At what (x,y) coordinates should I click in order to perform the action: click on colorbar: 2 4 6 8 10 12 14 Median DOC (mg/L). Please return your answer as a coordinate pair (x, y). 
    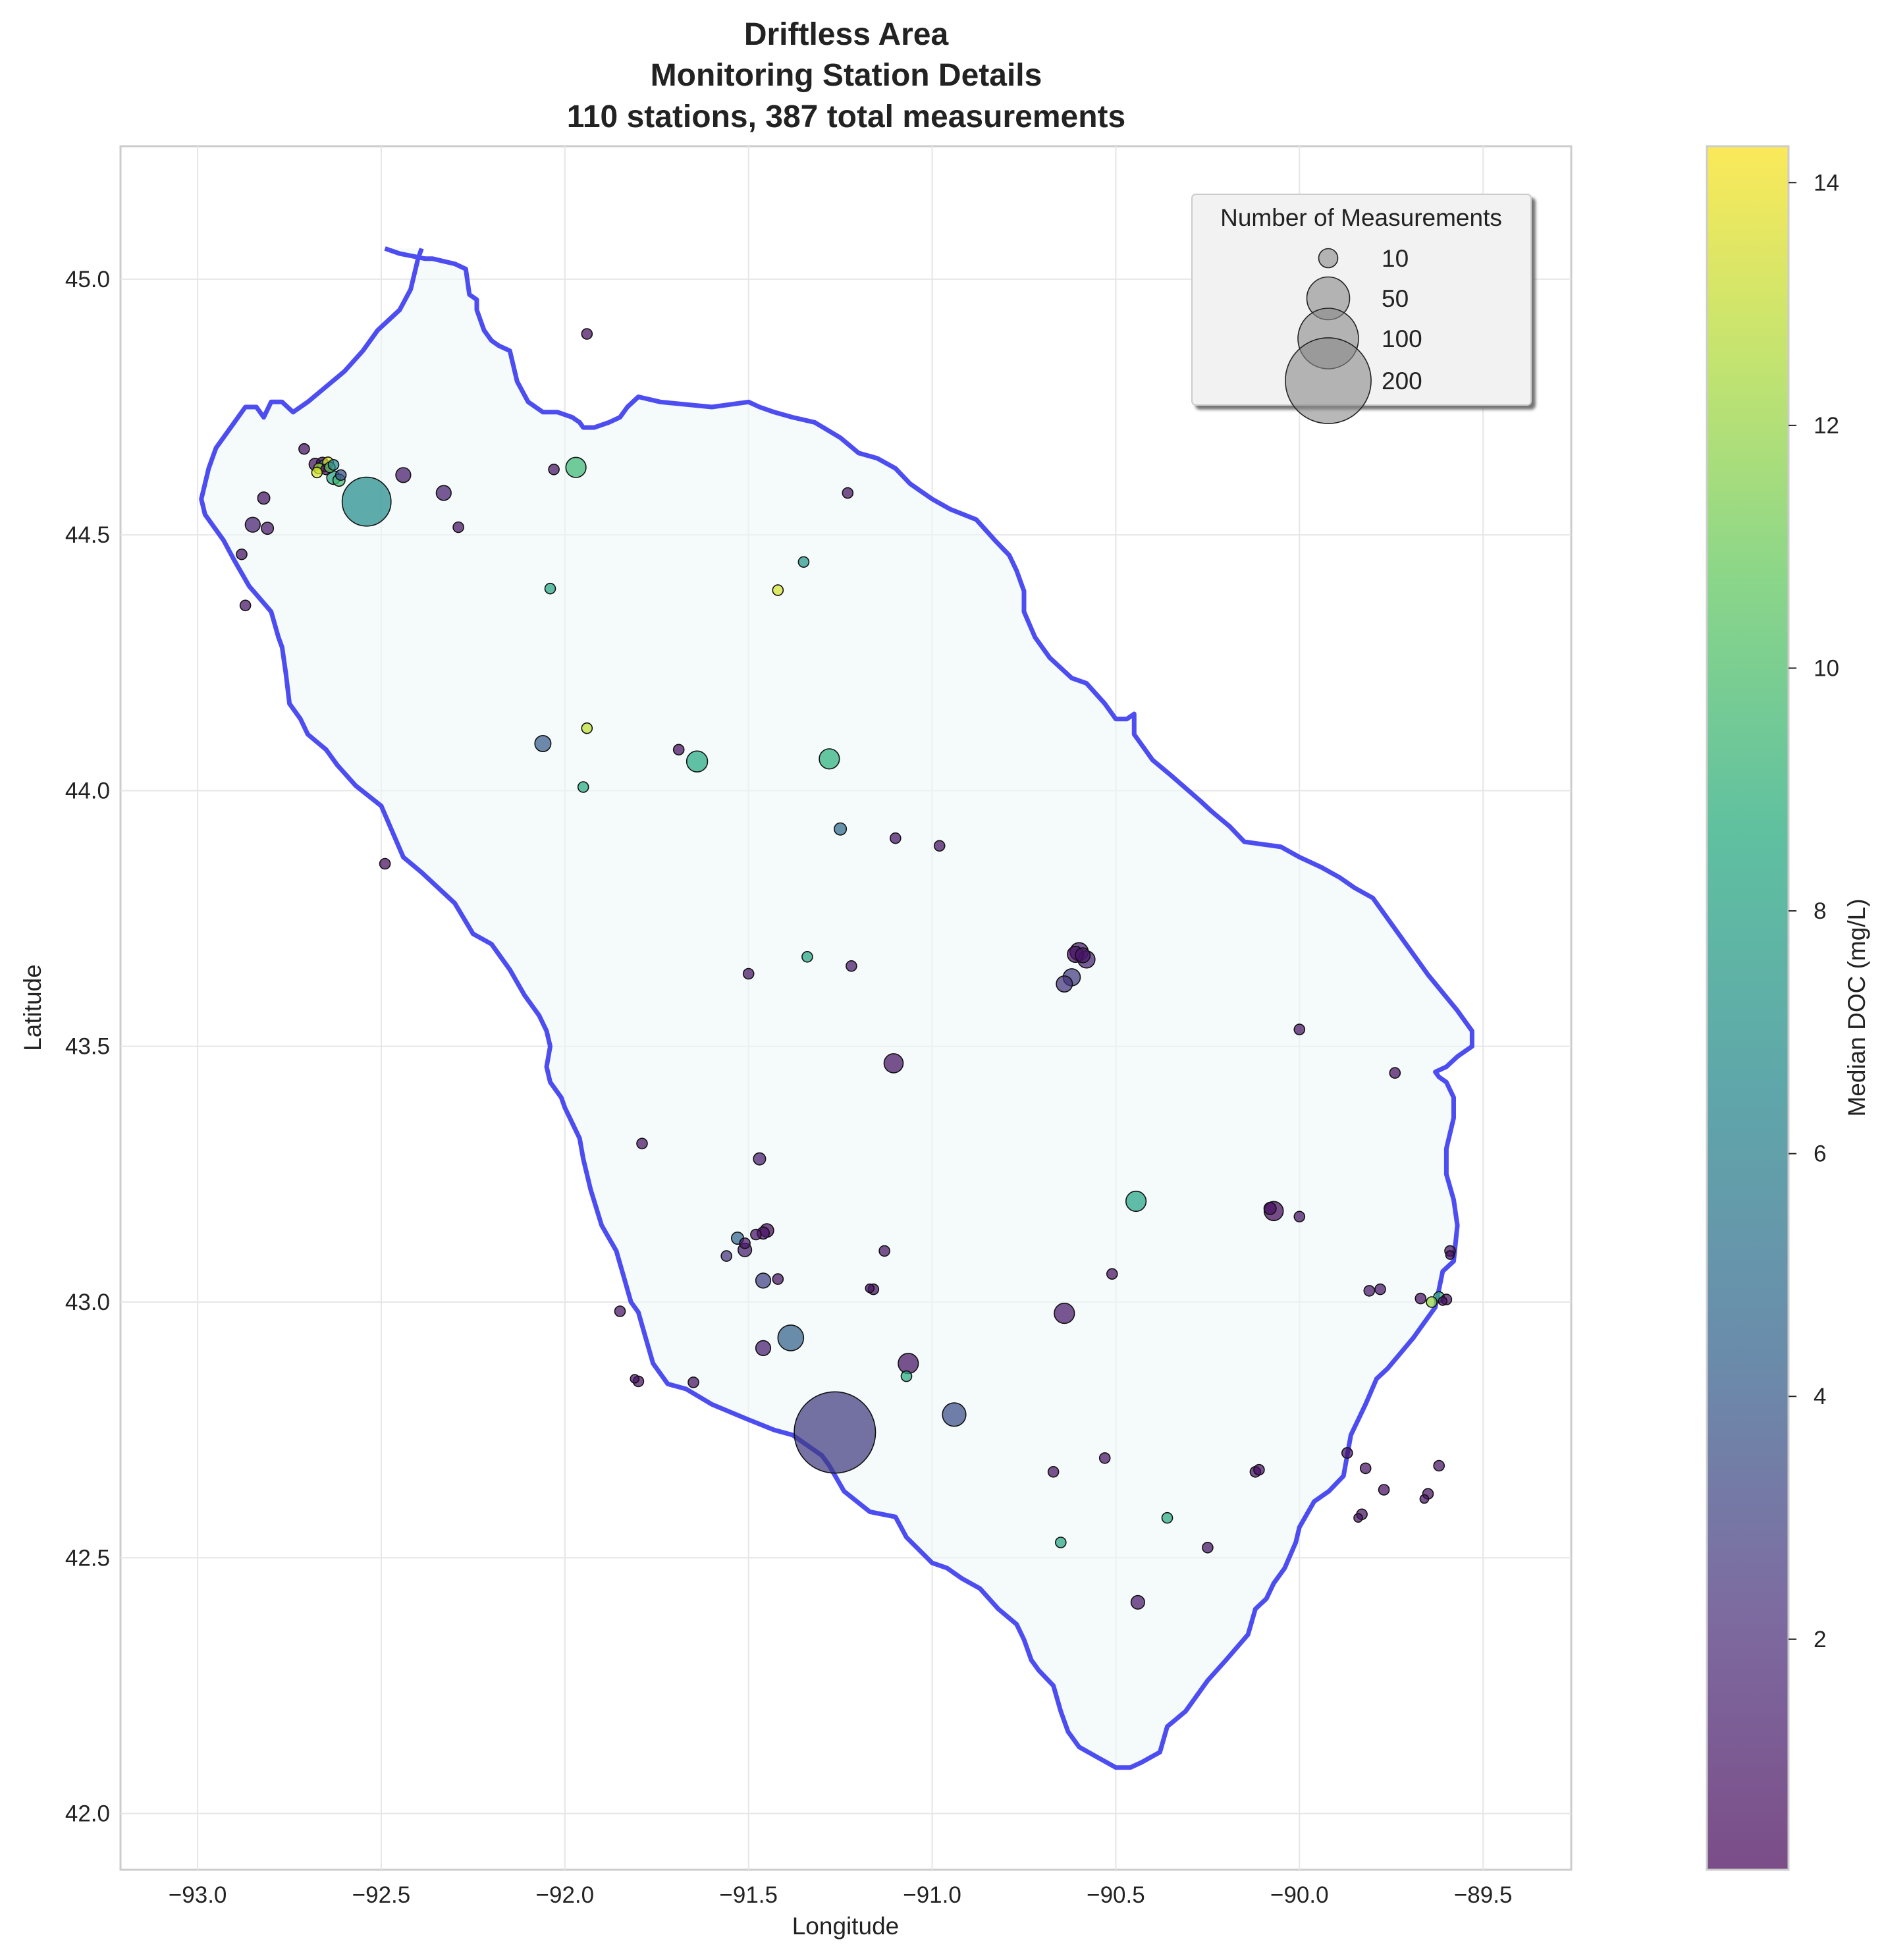
    Looking at the image, I should click on (1788, 1008).